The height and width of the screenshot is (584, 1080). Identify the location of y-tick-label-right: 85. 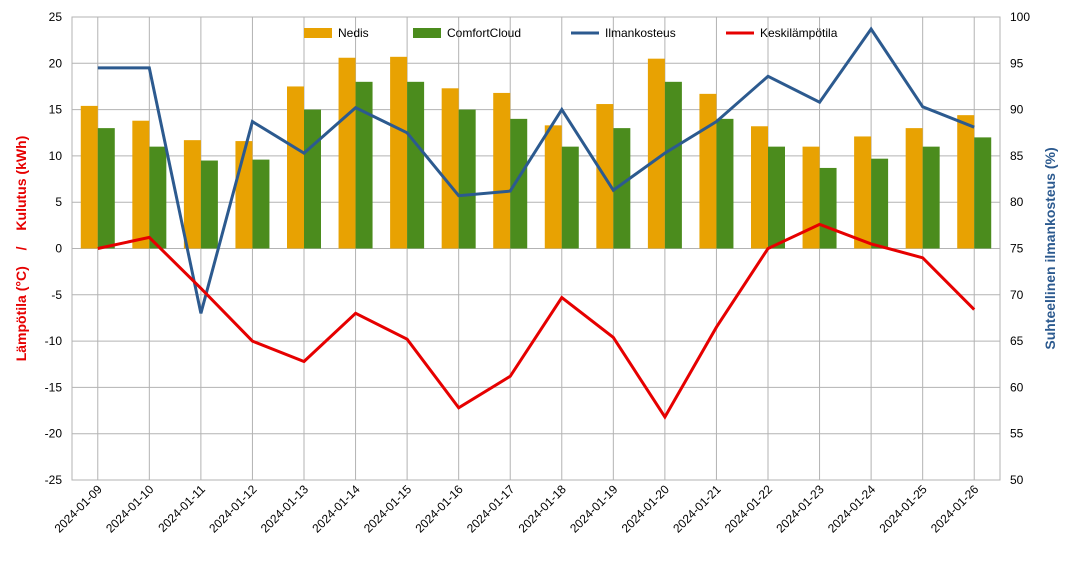
(1017, 156).